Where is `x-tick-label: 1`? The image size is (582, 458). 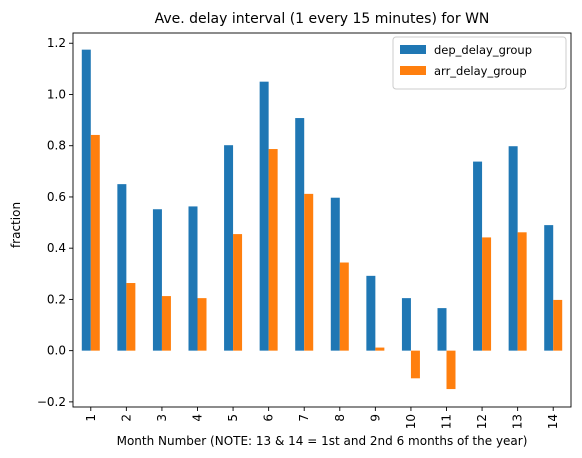
x-tick-label: 1 is located at coordinates (91, 418).